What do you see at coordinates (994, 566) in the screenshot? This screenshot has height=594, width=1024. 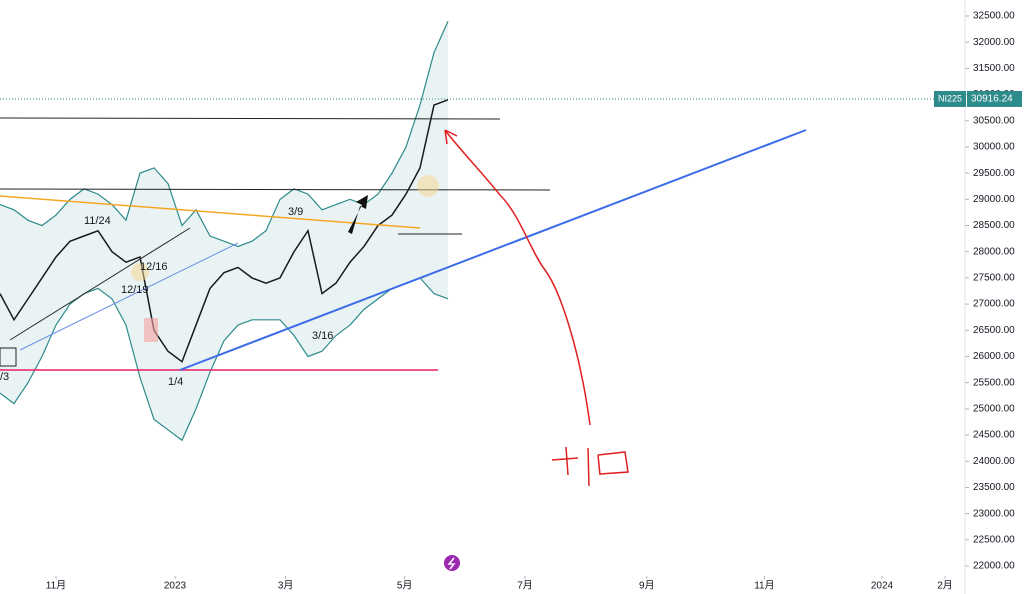 I see `y-tick-label: 22000.00` at bounding box center [994, 566].